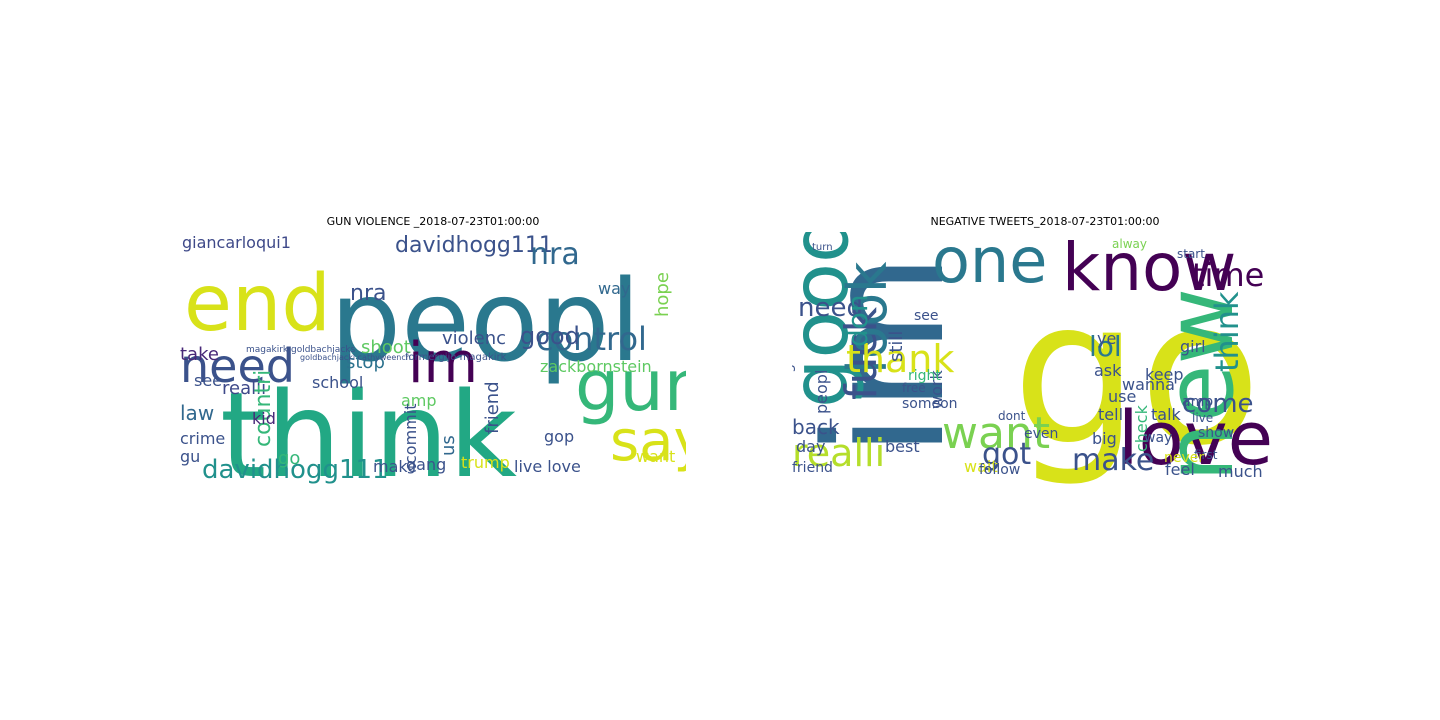  What do you see at coordinates (1045, 221) in the screenshot?
I see `panel-title-negative-tweets: NEGATIVE TWEETS_2018-07-23T01:00:00` at bounding box center [1045, 221].